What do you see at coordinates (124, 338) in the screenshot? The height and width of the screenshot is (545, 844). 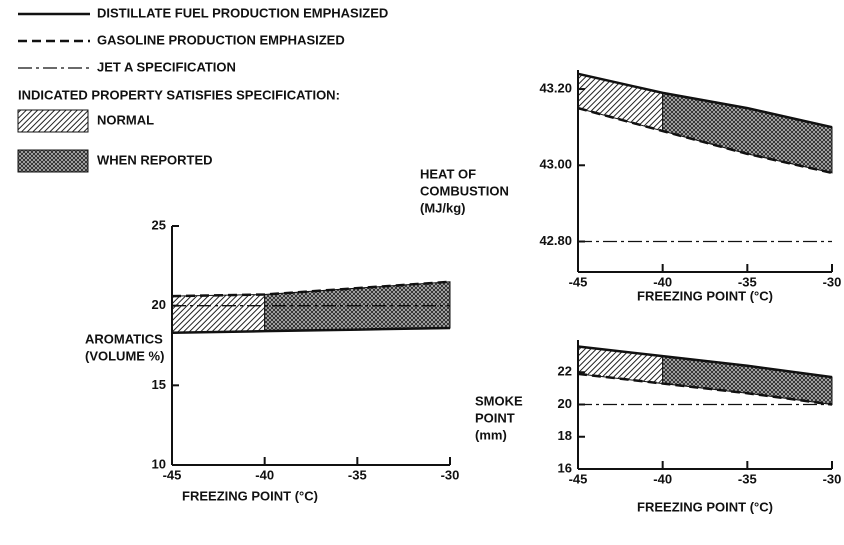 I see `y-axis-label: AROMATICS` at bounding box center [124, 338].